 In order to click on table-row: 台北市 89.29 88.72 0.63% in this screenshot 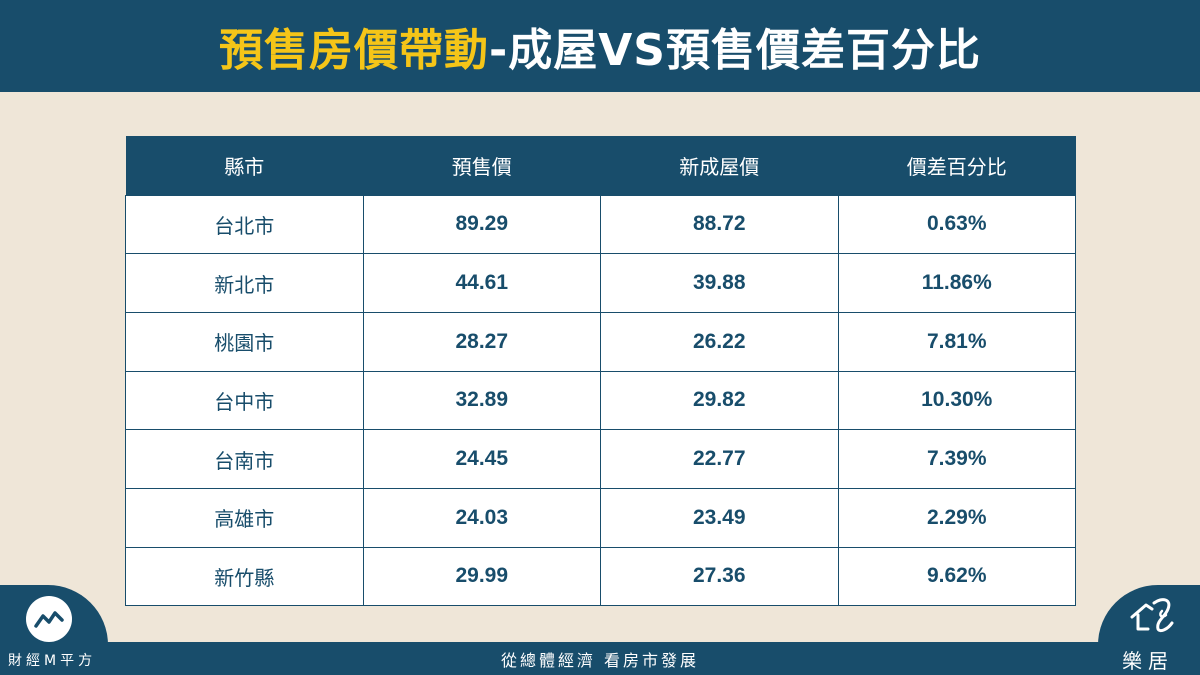, I will do `click(600, 224)`.